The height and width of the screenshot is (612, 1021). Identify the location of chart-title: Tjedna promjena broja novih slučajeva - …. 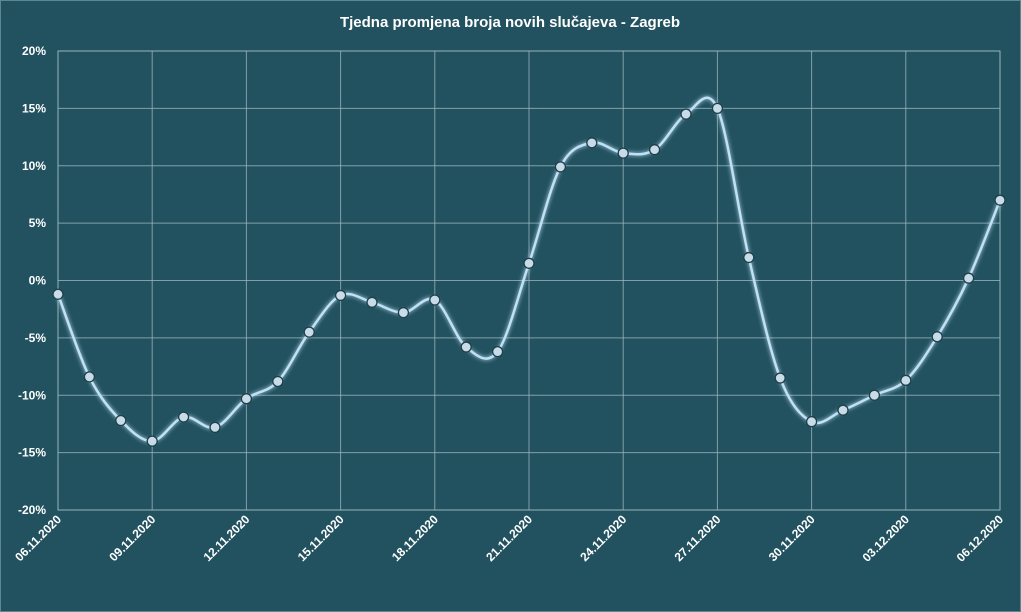
(510, 22).